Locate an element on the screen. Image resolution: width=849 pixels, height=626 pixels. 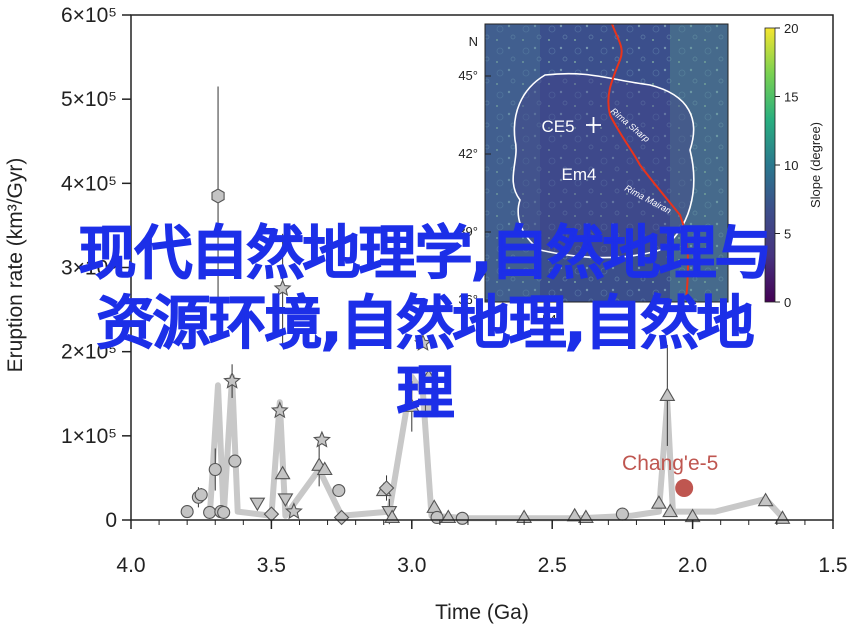
y-tick-label: 6×10⁵ is located at coordinates (89, 15).